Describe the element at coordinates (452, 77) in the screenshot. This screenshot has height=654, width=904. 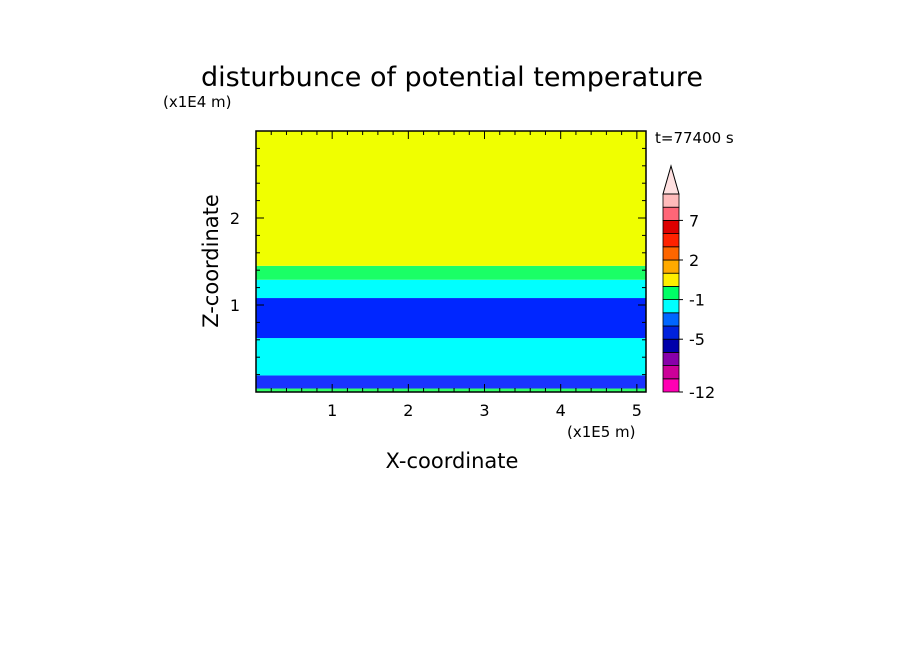
I see `chart-title: disturbunce of potential temperature` at that location.